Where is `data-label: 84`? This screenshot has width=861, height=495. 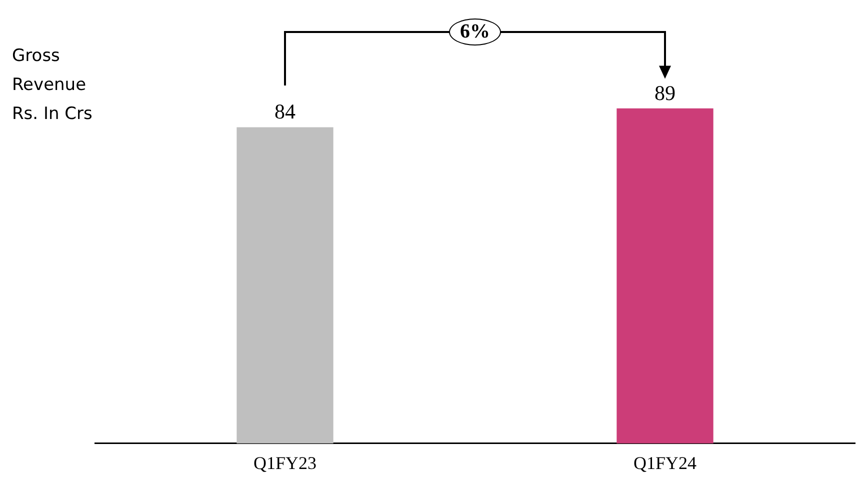
data-label: 84 is located at coordinates (285, 112).